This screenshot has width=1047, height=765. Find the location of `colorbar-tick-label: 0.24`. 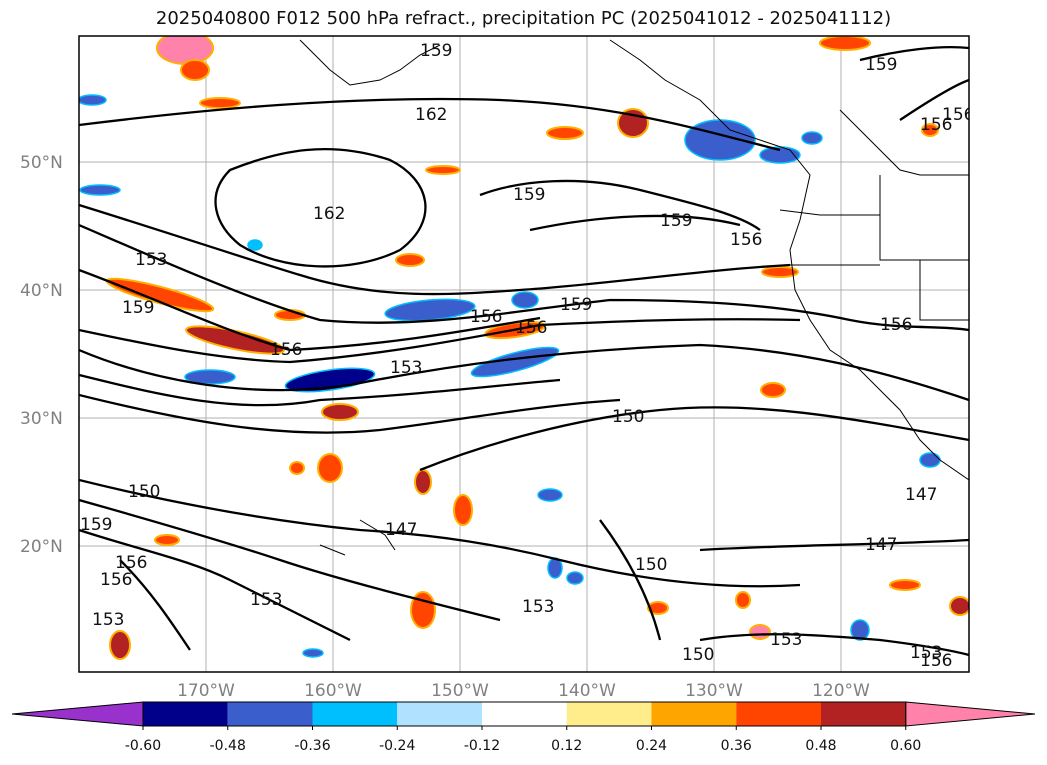

colorbar-tick-label: 0.24 is located at coordinates (651, 746).